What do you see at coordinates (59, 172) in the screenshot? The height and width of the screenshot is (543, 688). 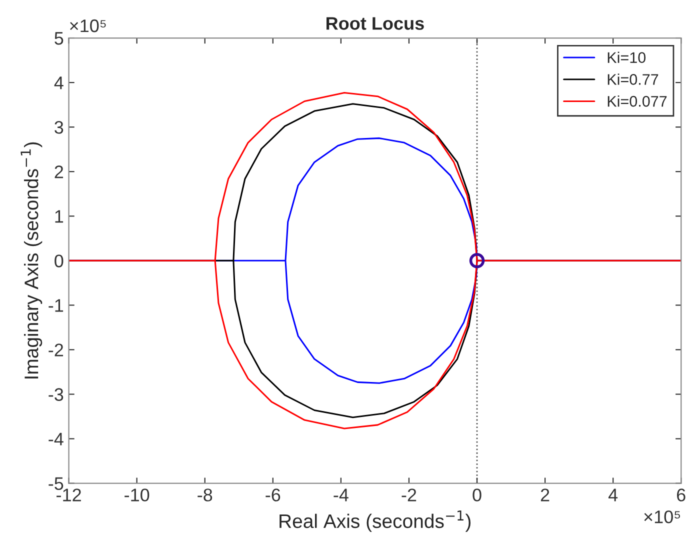 I see `y-tick-label: 2` at bounding box center [59, 172].